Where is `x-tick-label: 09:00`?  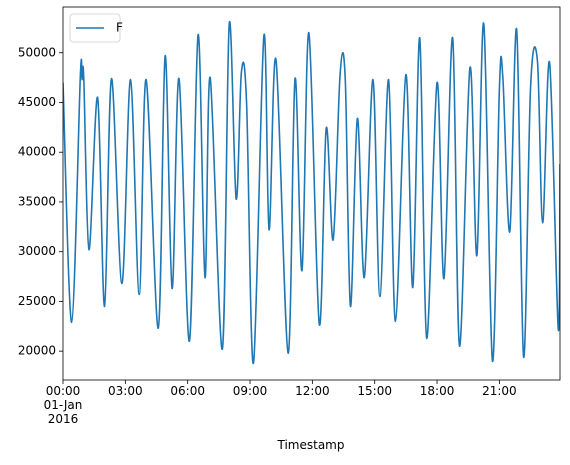 x-tick-label: 09:00 is located at coordinates (250, 391).